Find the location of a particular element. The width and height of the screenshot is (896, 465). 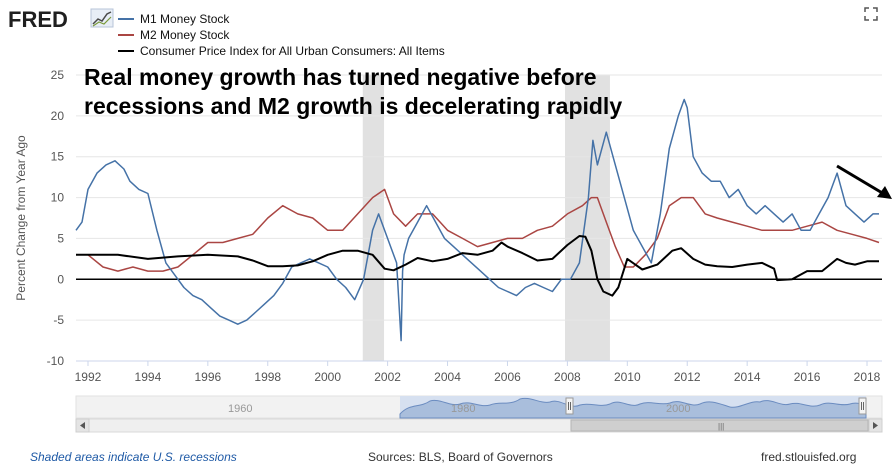

legend-label-m1: M1 Money Stock is located at coordinates (185, 19).